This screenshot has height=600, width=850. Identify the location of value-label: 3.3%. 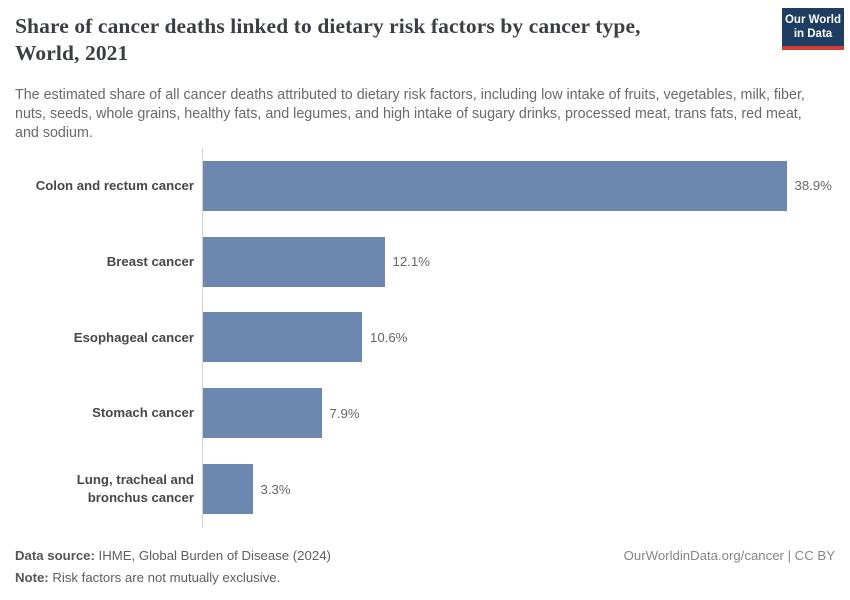
(275, 489).